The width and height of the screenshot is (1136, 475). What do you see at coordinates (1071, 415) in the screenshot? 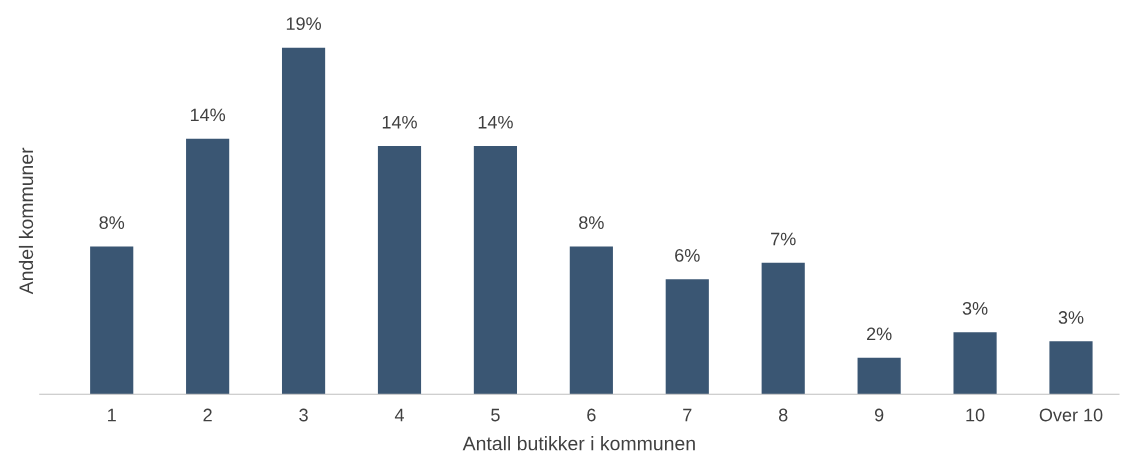
I see `x-tick-label: Over 10` at bounding box center [1071, 415].